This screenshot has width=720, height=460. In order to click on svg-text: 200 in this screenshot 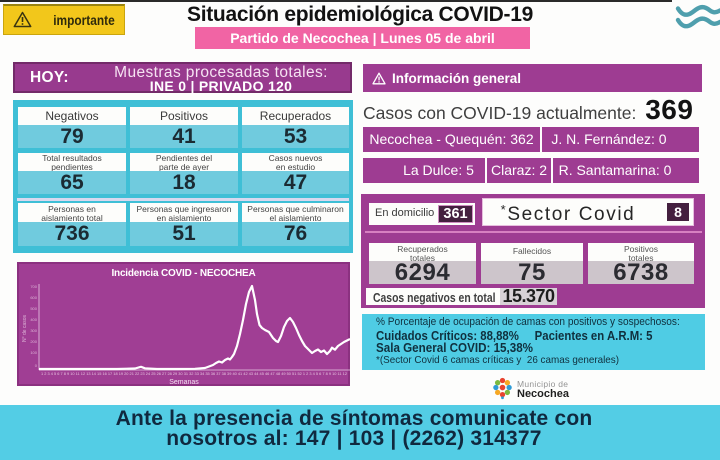, I will do `click(33, 341)`.